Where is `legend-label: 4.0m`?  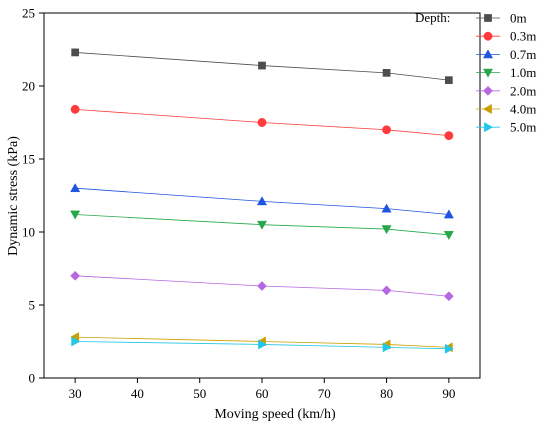
legend-label: 4.0m is located at coordinates (523, 109).